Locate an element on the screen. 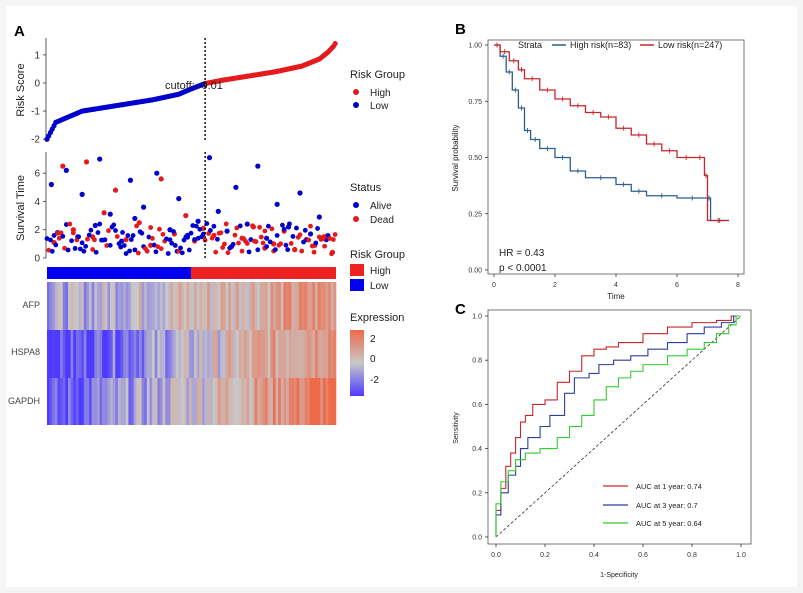 The height and width of the screenshot is (593, 803). cutoff-label: cutoff: -0.01 is located at coordinates (194, 86).